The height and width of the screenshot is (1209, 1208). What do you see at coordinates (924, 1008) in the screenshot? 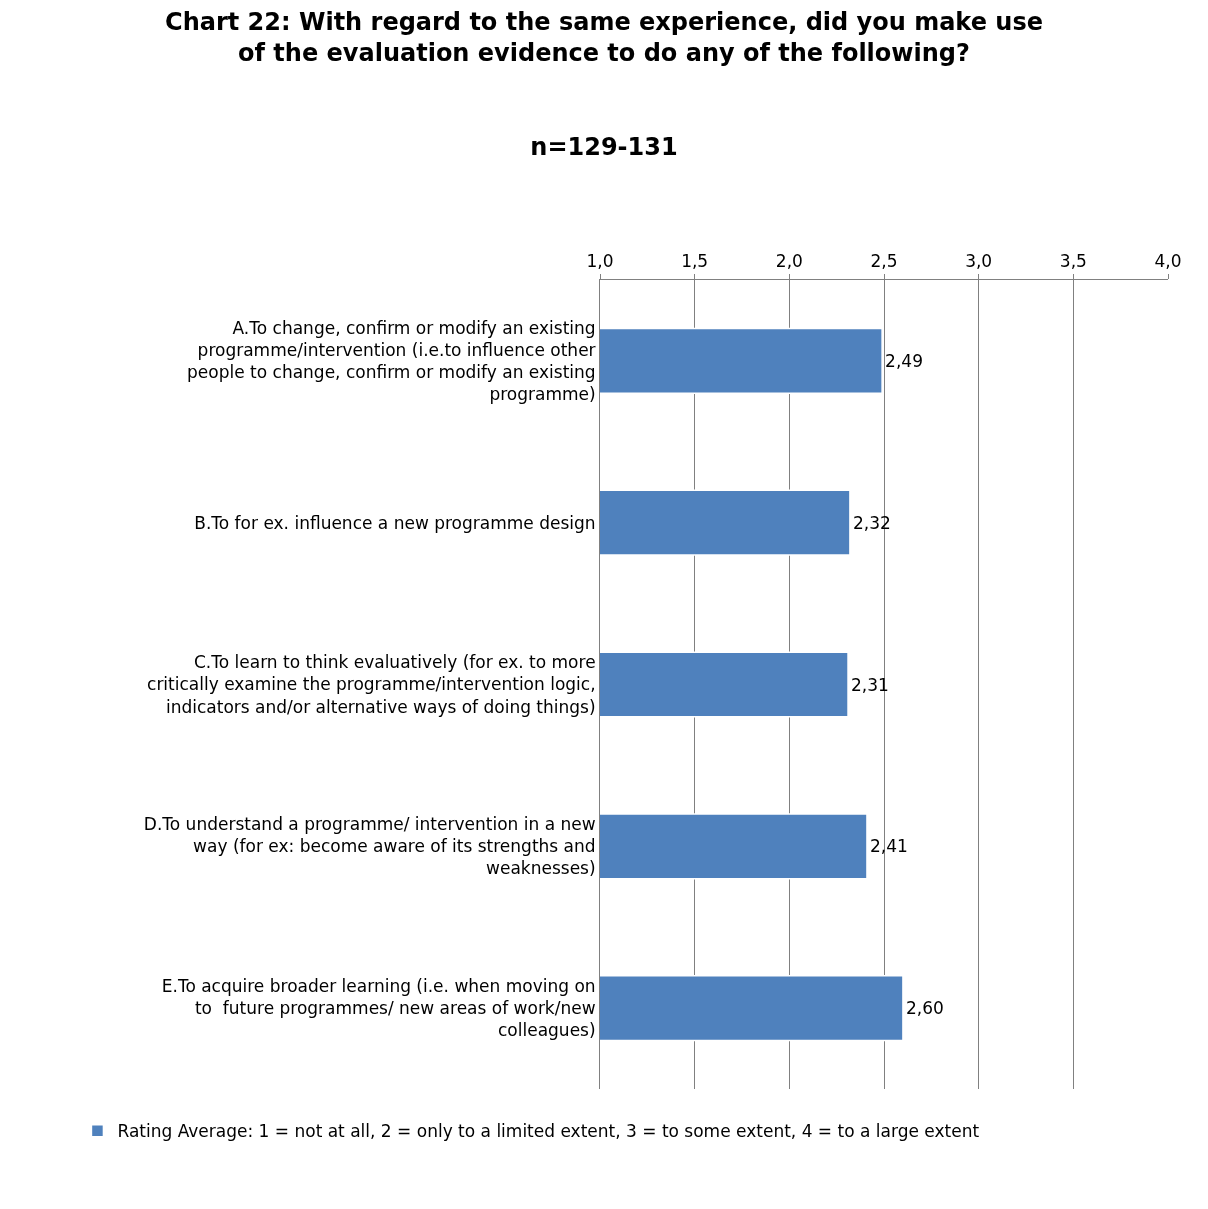
I see `data-label: 2,60` at bounding box center [924, 1008].